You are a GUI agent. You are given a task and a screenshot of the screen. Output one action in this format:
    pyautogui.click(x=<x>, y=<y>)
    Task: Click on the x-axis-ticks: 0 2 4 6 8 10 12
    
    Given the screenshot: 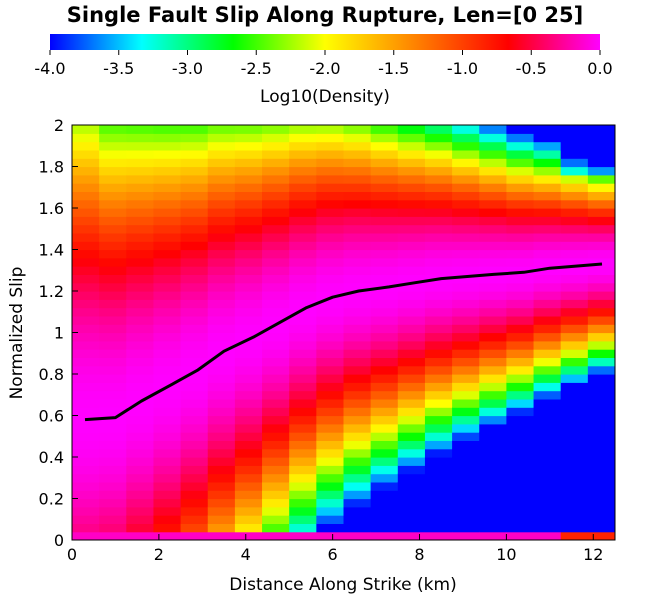 What is the action you would take?
    pyautogui.click(x=335, y=549)
    